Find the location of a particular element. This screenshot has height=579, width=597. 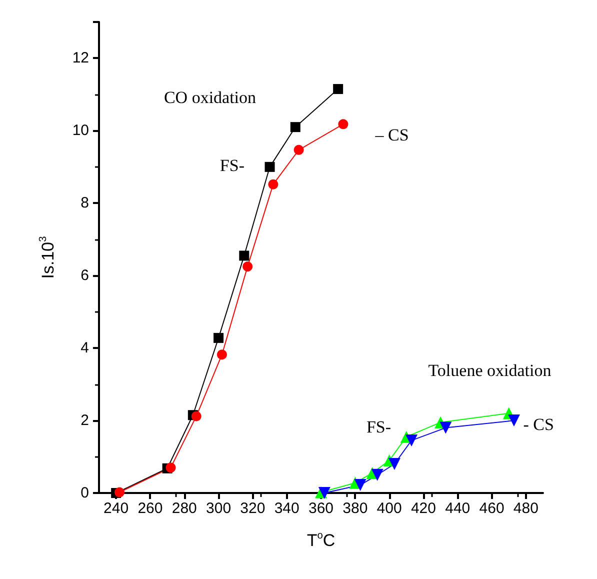

annotation: - CS is located at coordinates (538, 424).